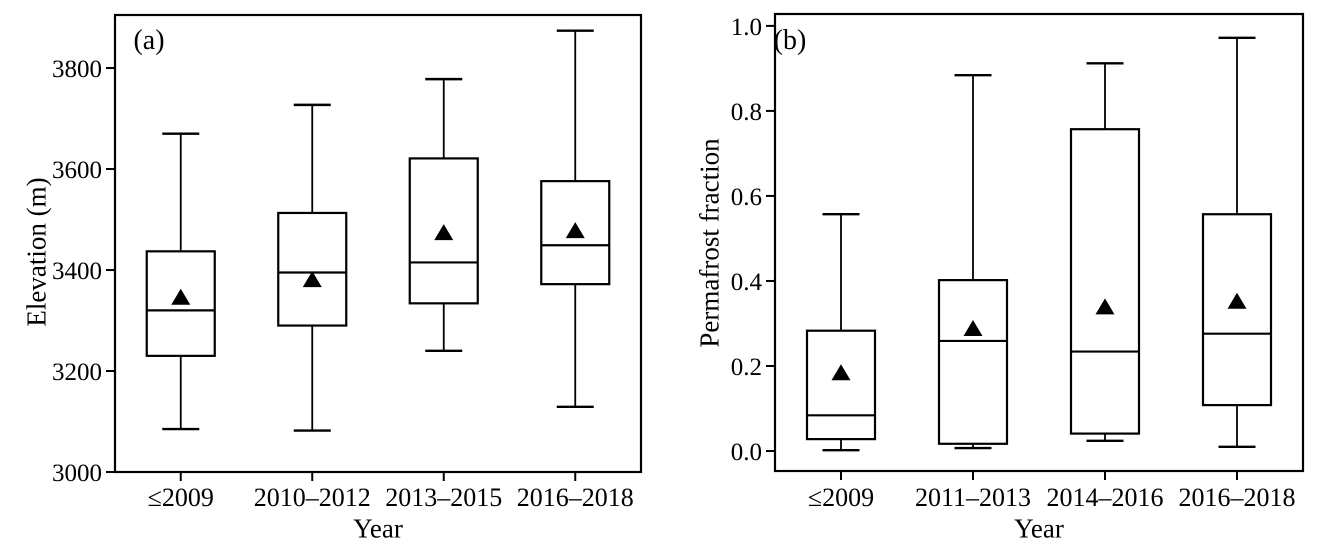 This screenshot has width=1320, height=558. What do you see at coordinates (77, 271) in the screenshot?
I see `y-tick-label: 3400` at bounding box center [77, 271].